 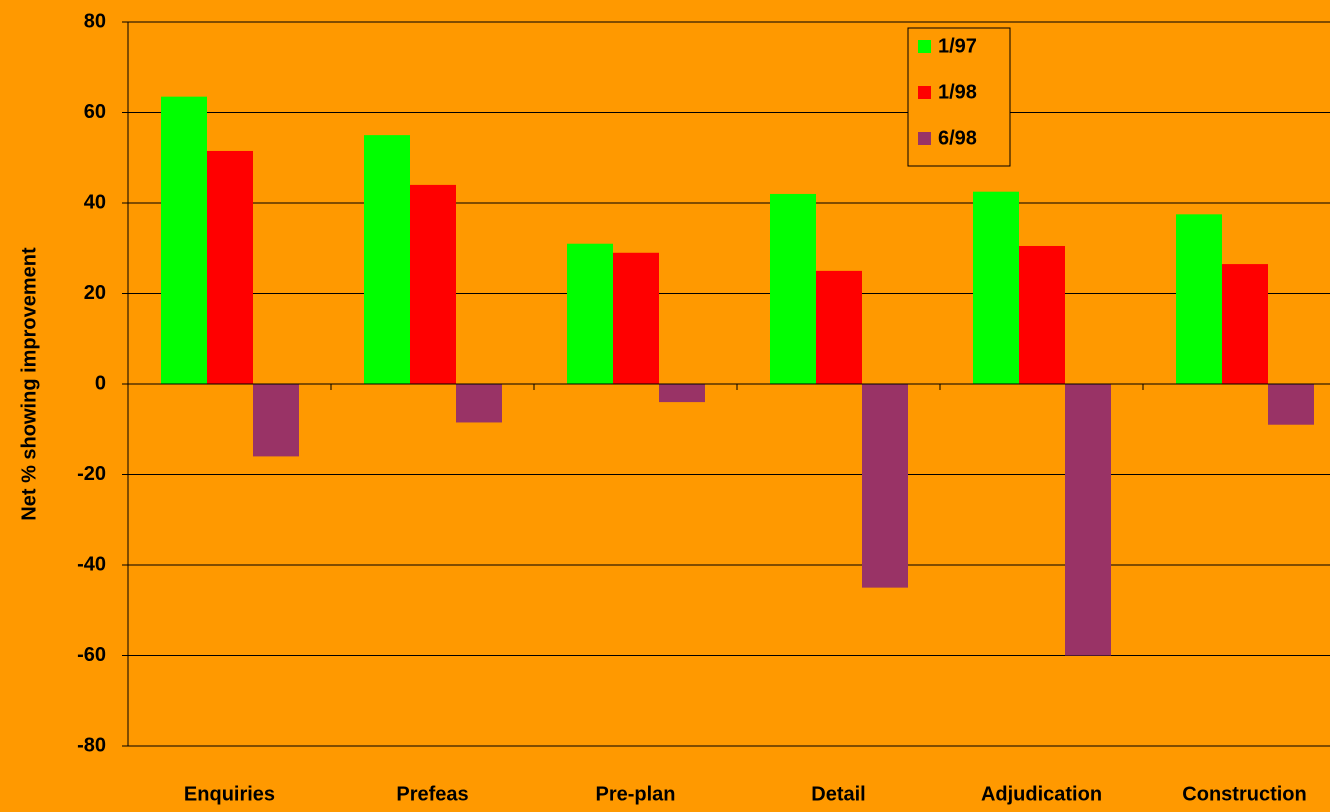 I want to click on y-axis-label: Net % showing improvement, so click(x=29, y=384).